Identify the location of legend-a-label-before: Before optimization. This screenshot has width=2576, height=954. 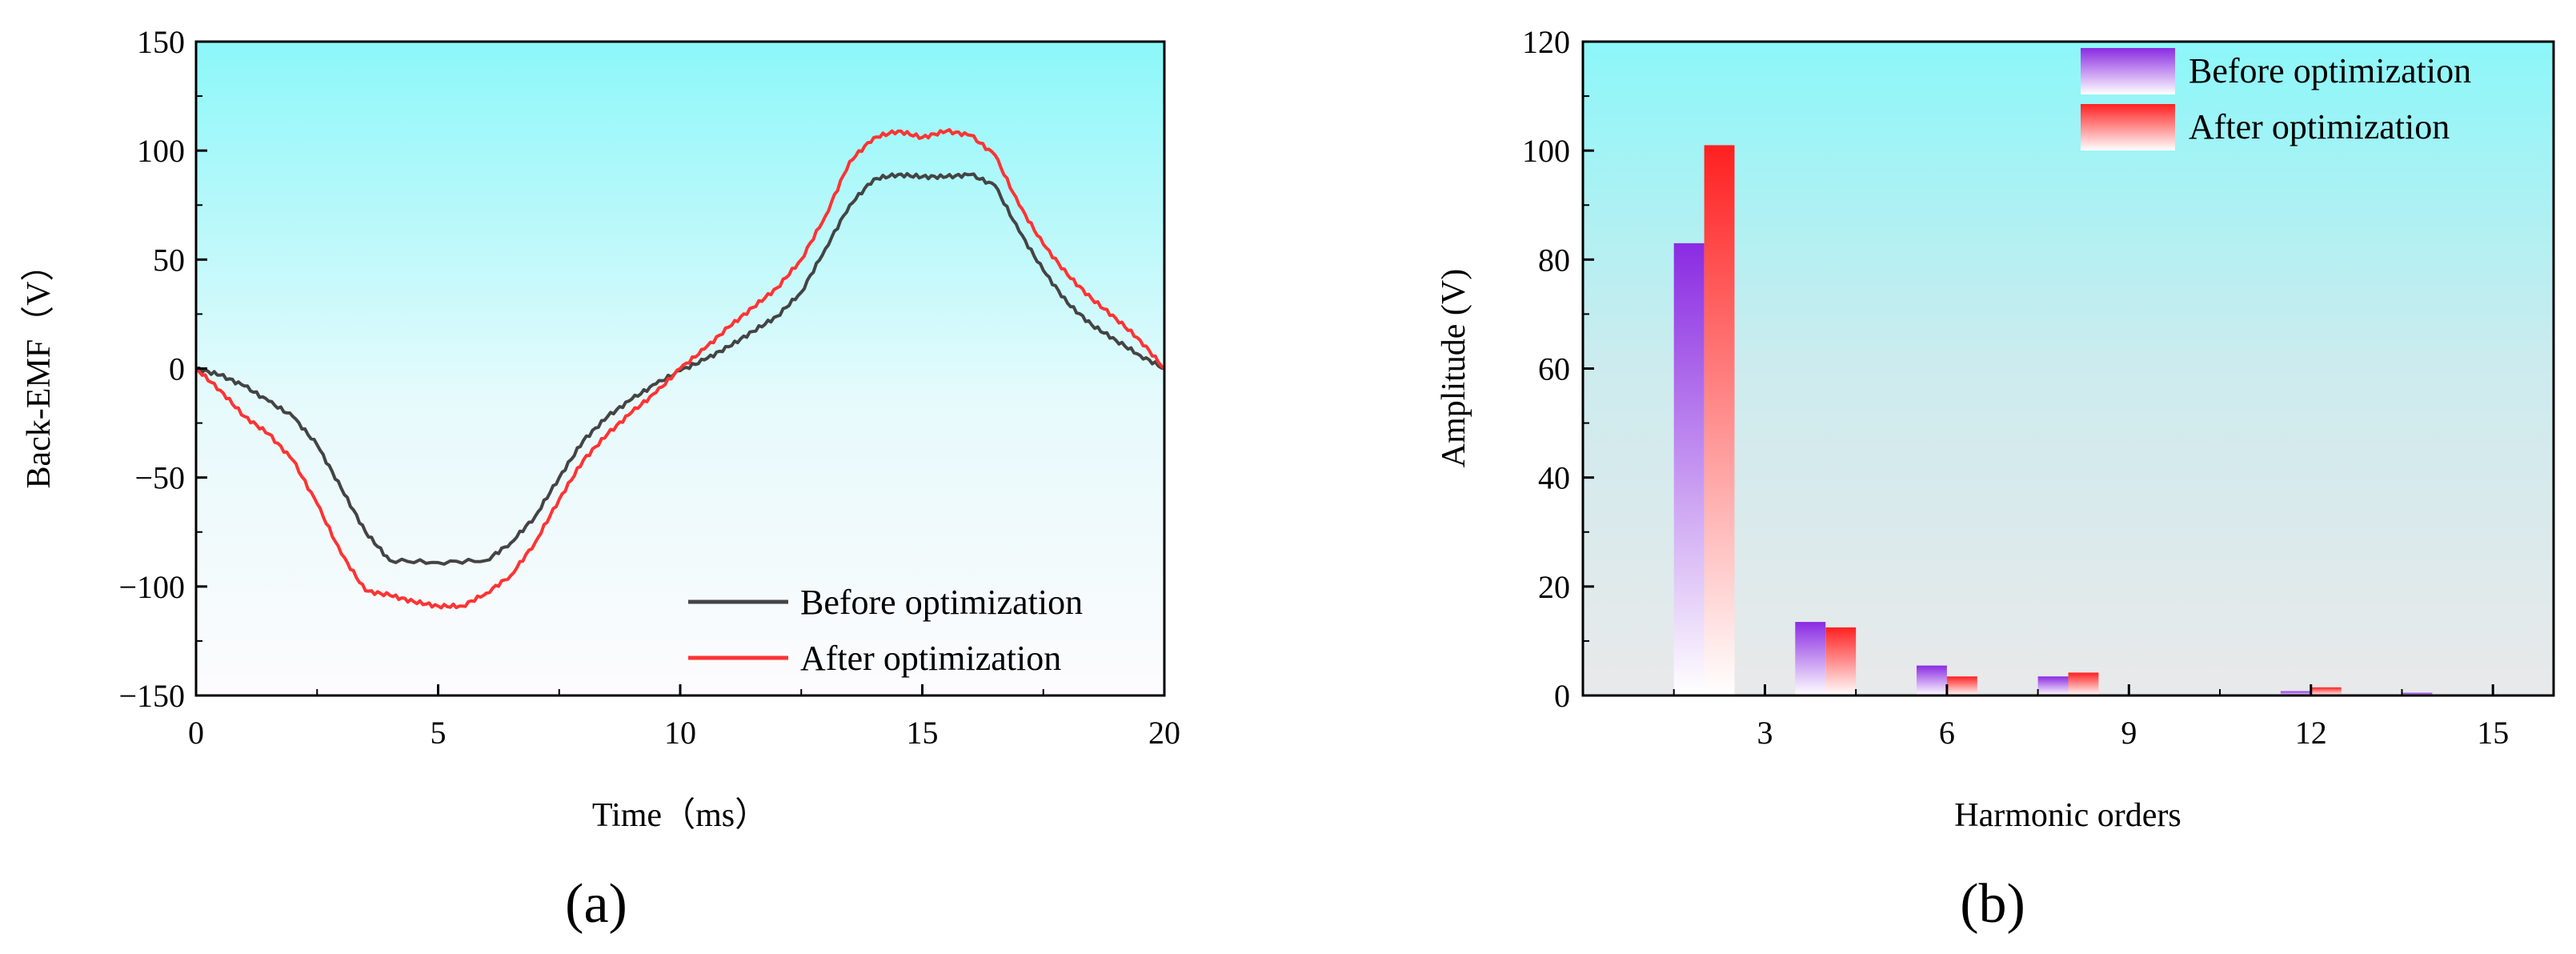
(941, 602).